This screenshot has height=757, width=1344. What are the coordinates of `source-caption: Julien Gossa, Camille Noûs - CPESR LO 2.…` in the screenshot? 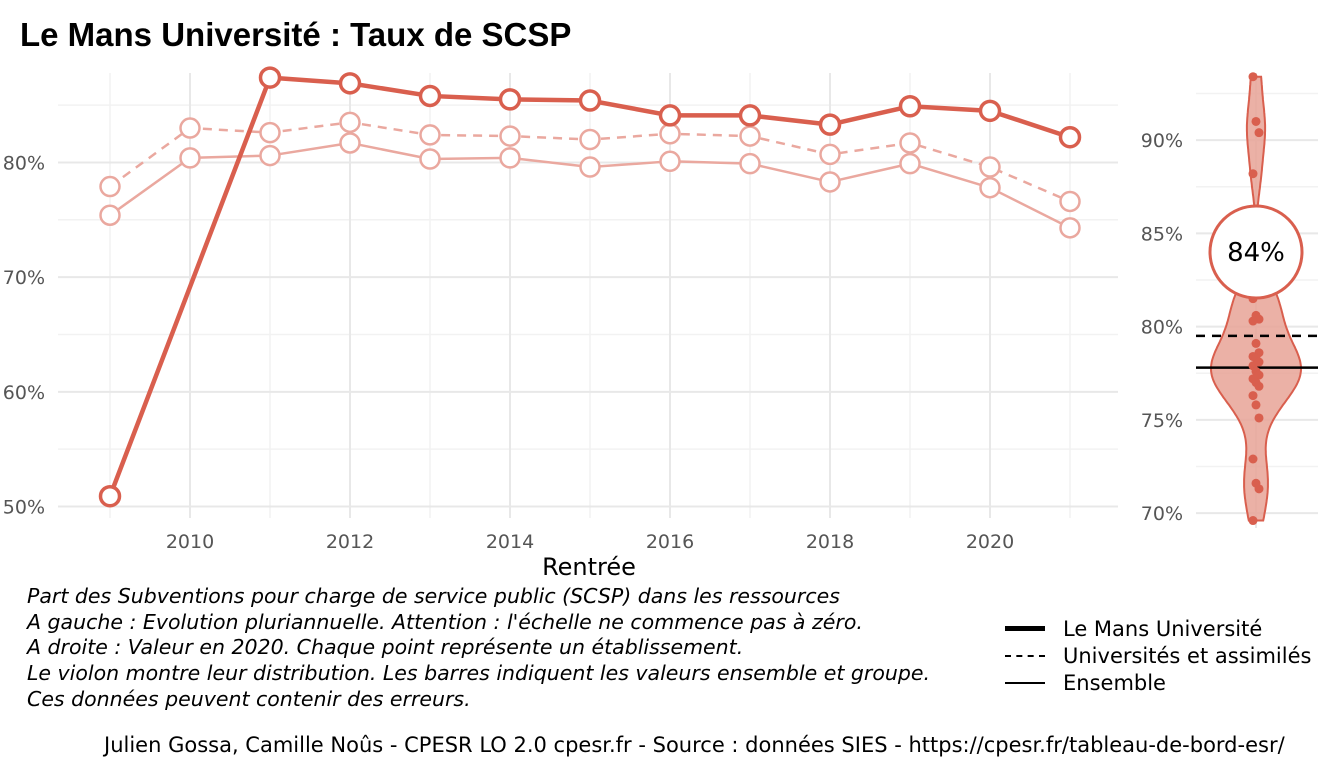 It's located at (694, 745).